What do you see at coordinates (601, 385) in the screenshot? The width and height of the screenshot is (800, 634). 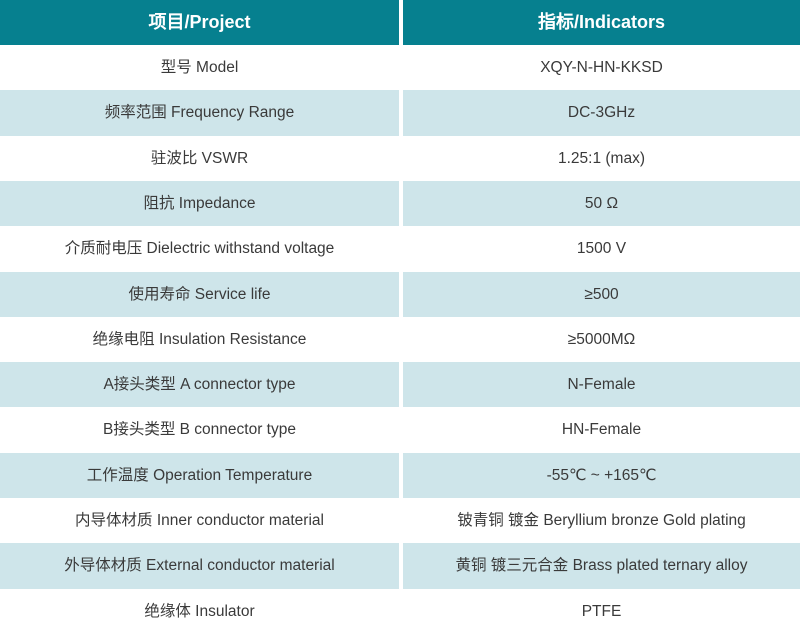 I see `cell-indicator: N-Female` at bounding box center [601, 385].